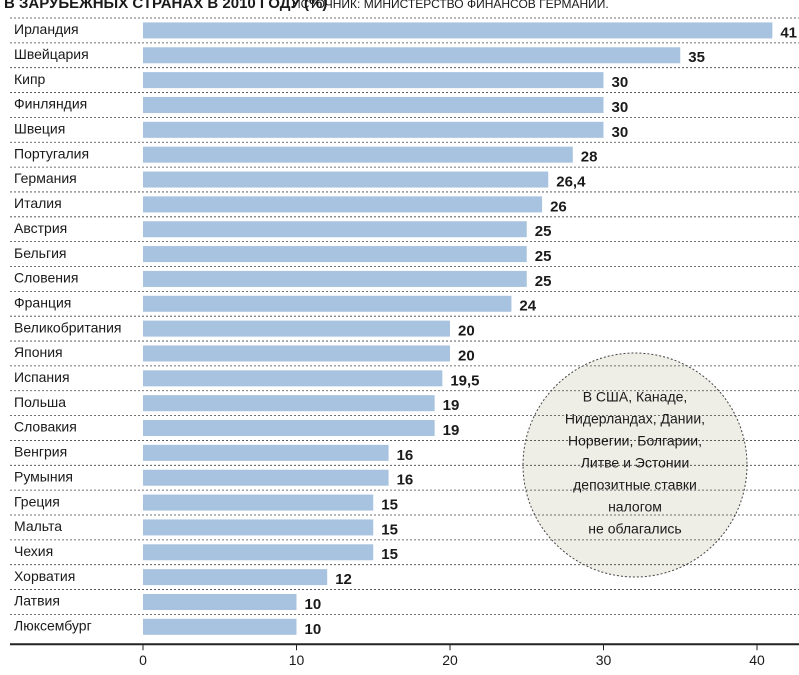 This screenshot has height=675, width=799. What do you see at coordinates (68, 327) in the screenshot?
I see `category-label: Великобритания` at bounding box center [68, 327].